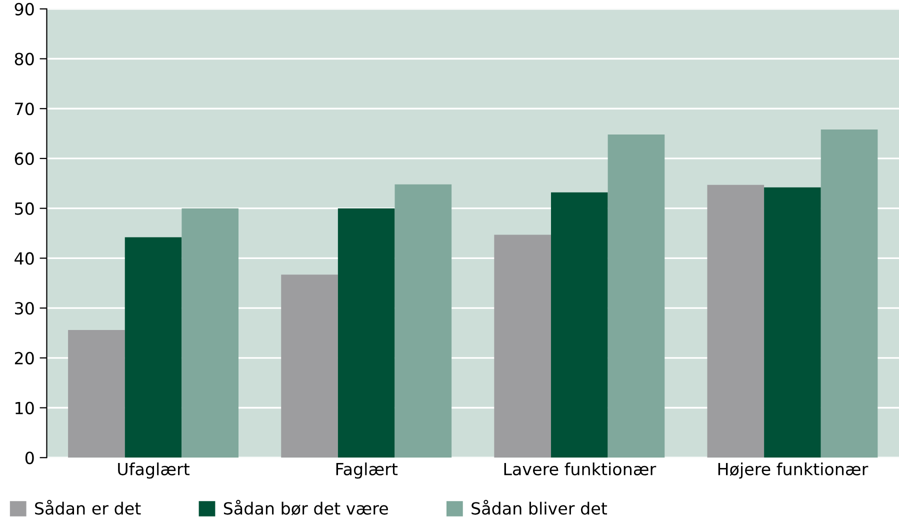 This screenshot has height=523, width=899. I want to click on y-tick-label: 80, so click(24, 59).